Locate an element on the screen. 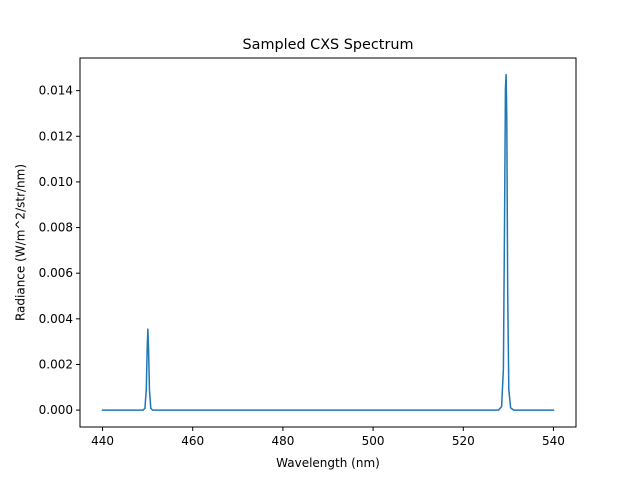 The height and width of the screenshot is (480, 640). x-tick-label: 540 is located at coordinates (553, 441).